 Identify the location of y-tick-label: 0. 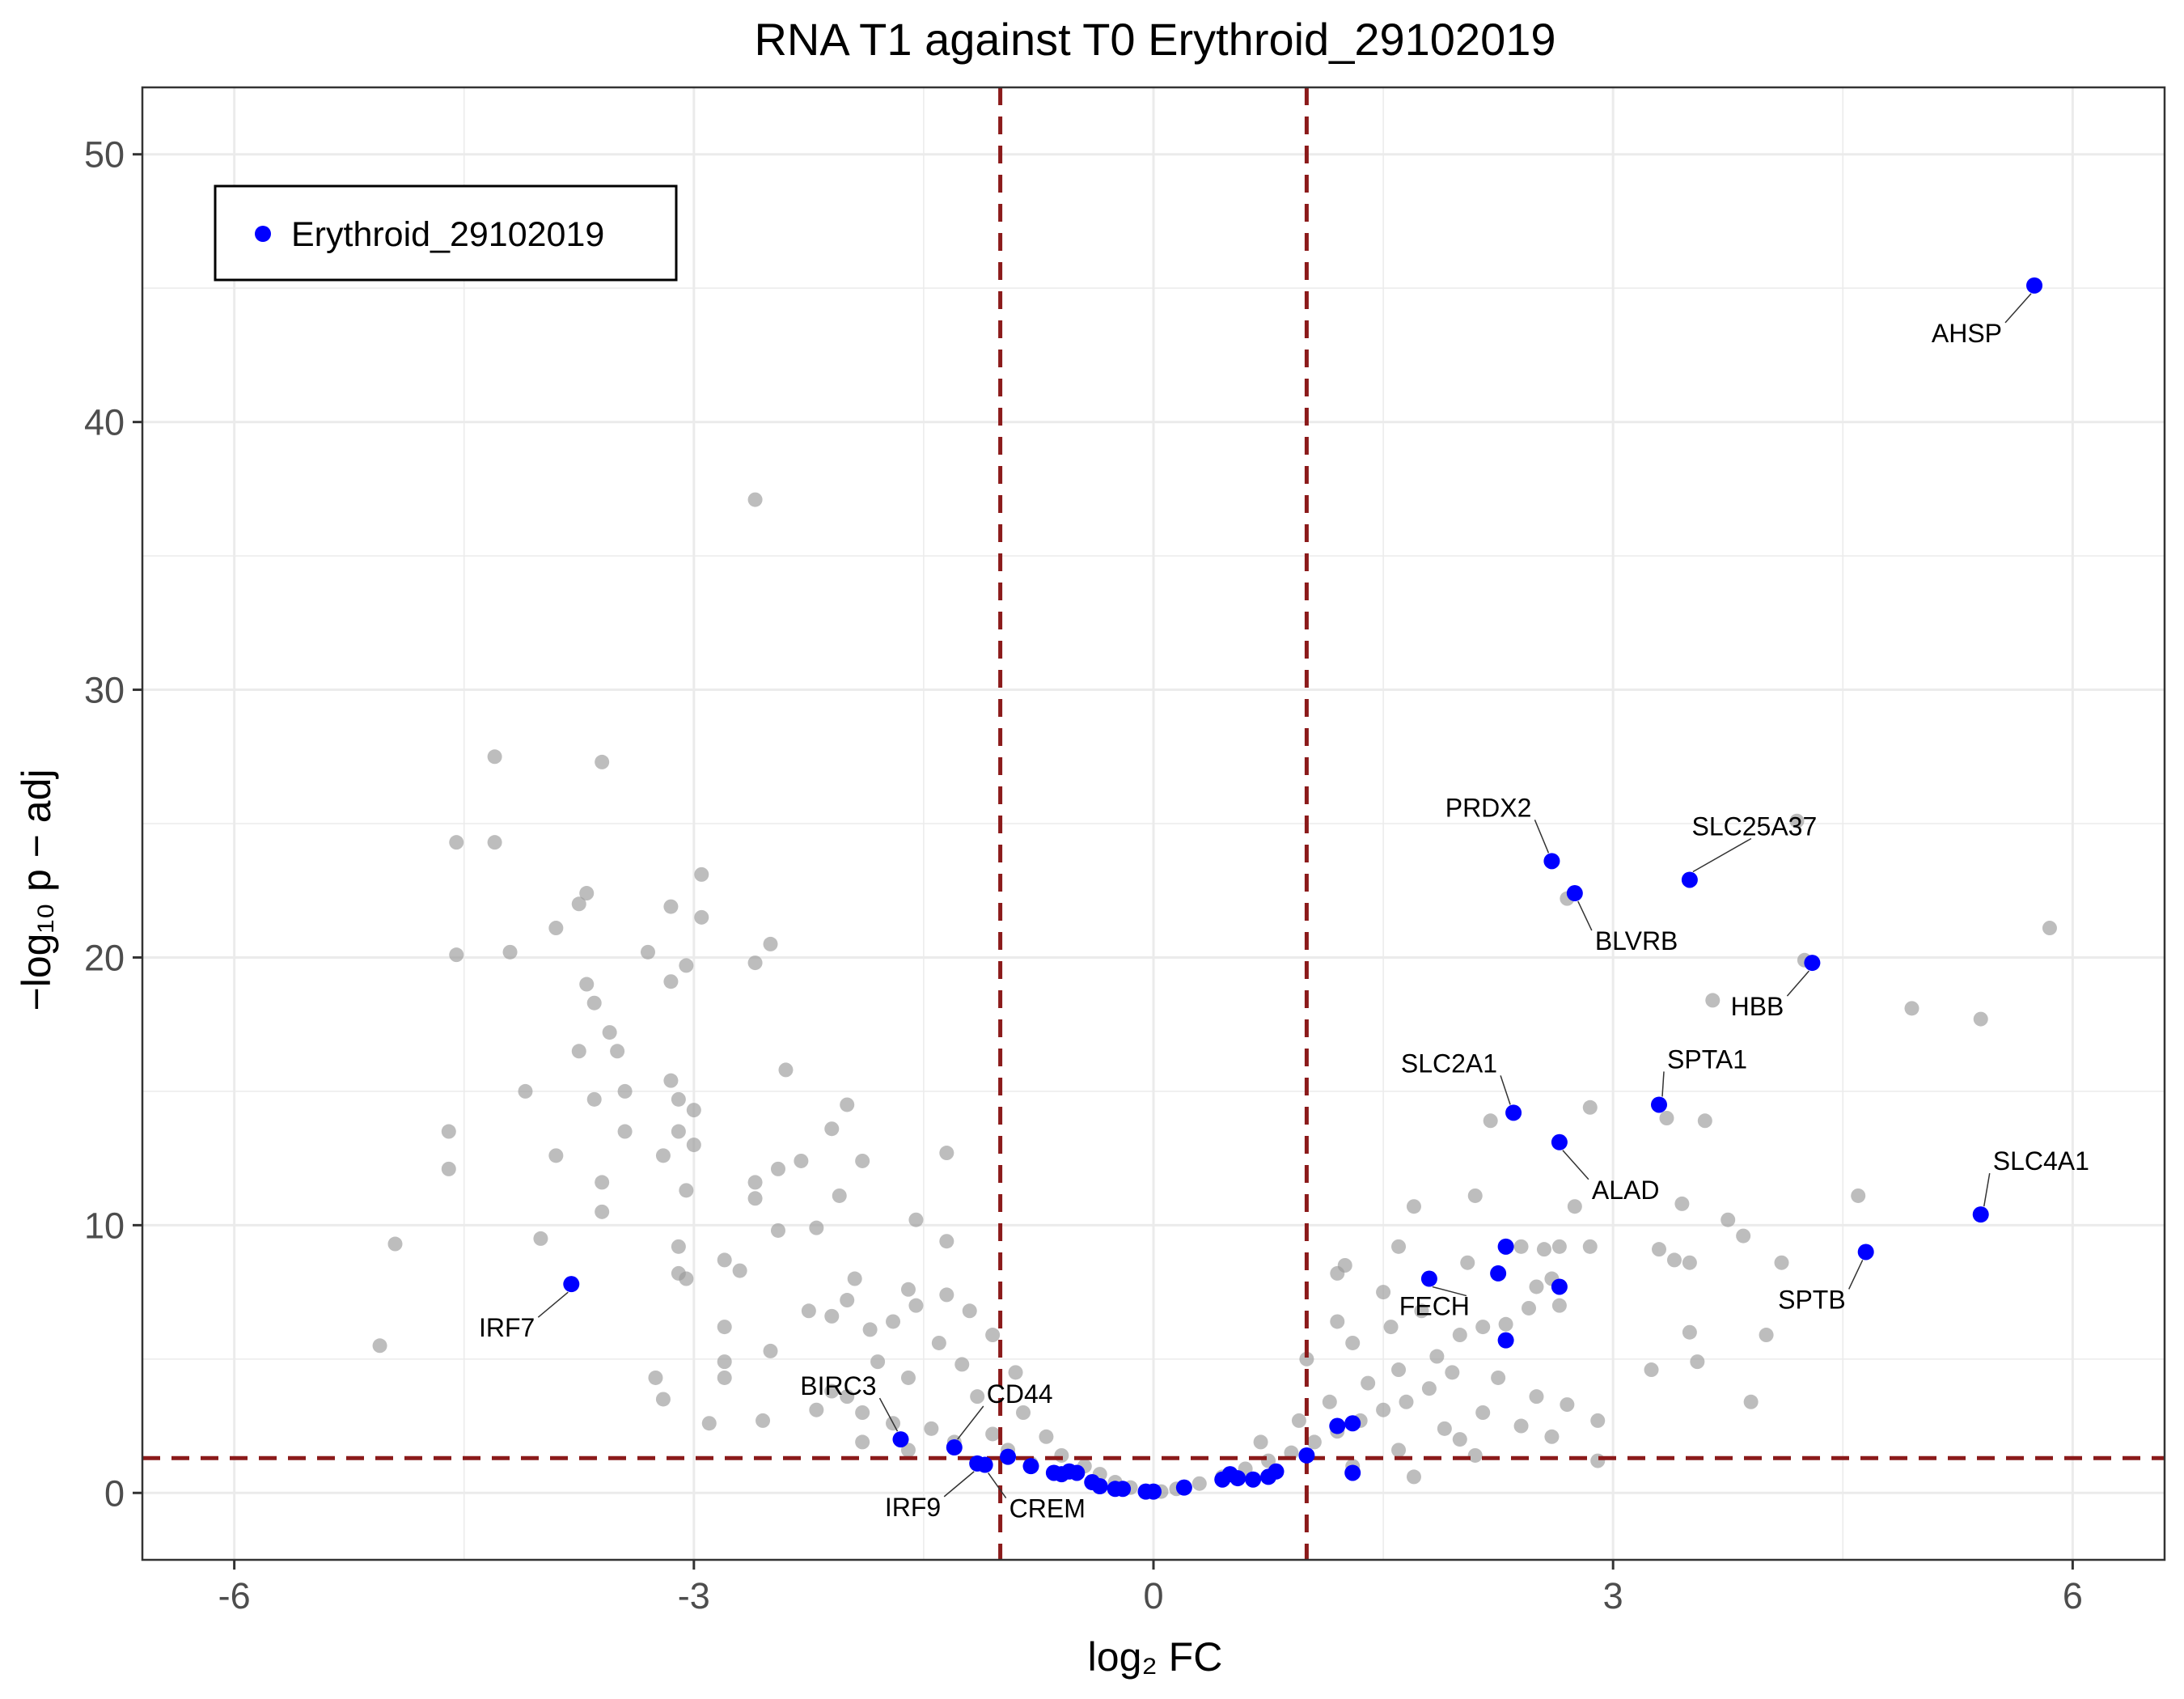
(114, 1493).